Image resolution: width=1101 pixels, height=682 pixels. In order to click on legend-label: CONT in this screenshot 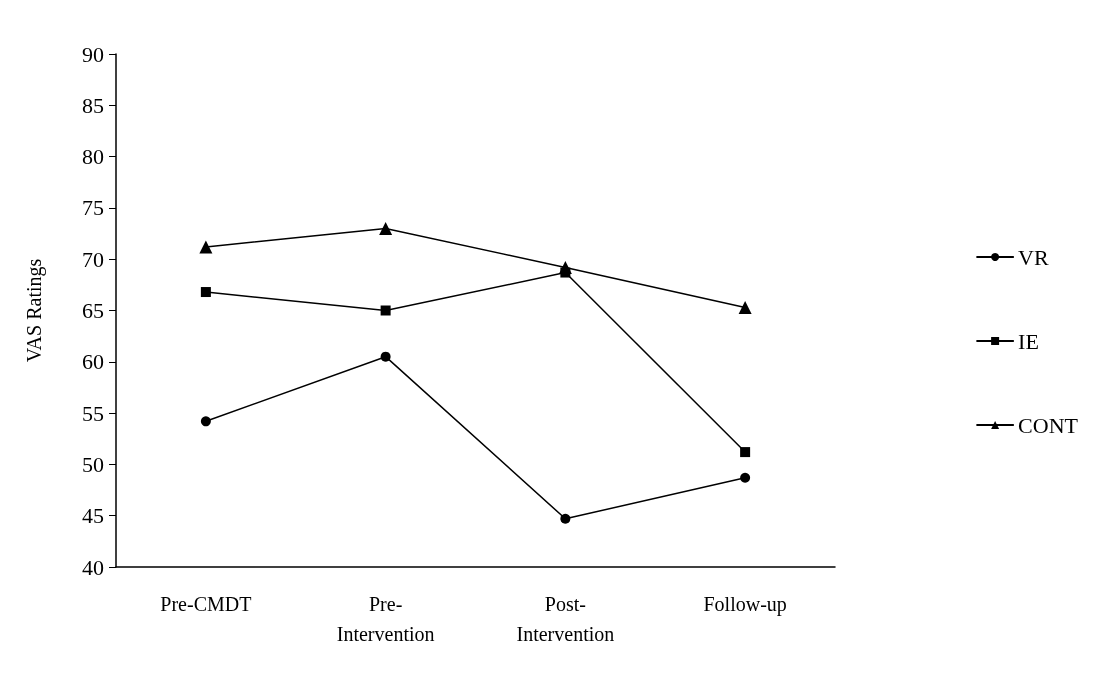, I will do `click(1048, 425)`.